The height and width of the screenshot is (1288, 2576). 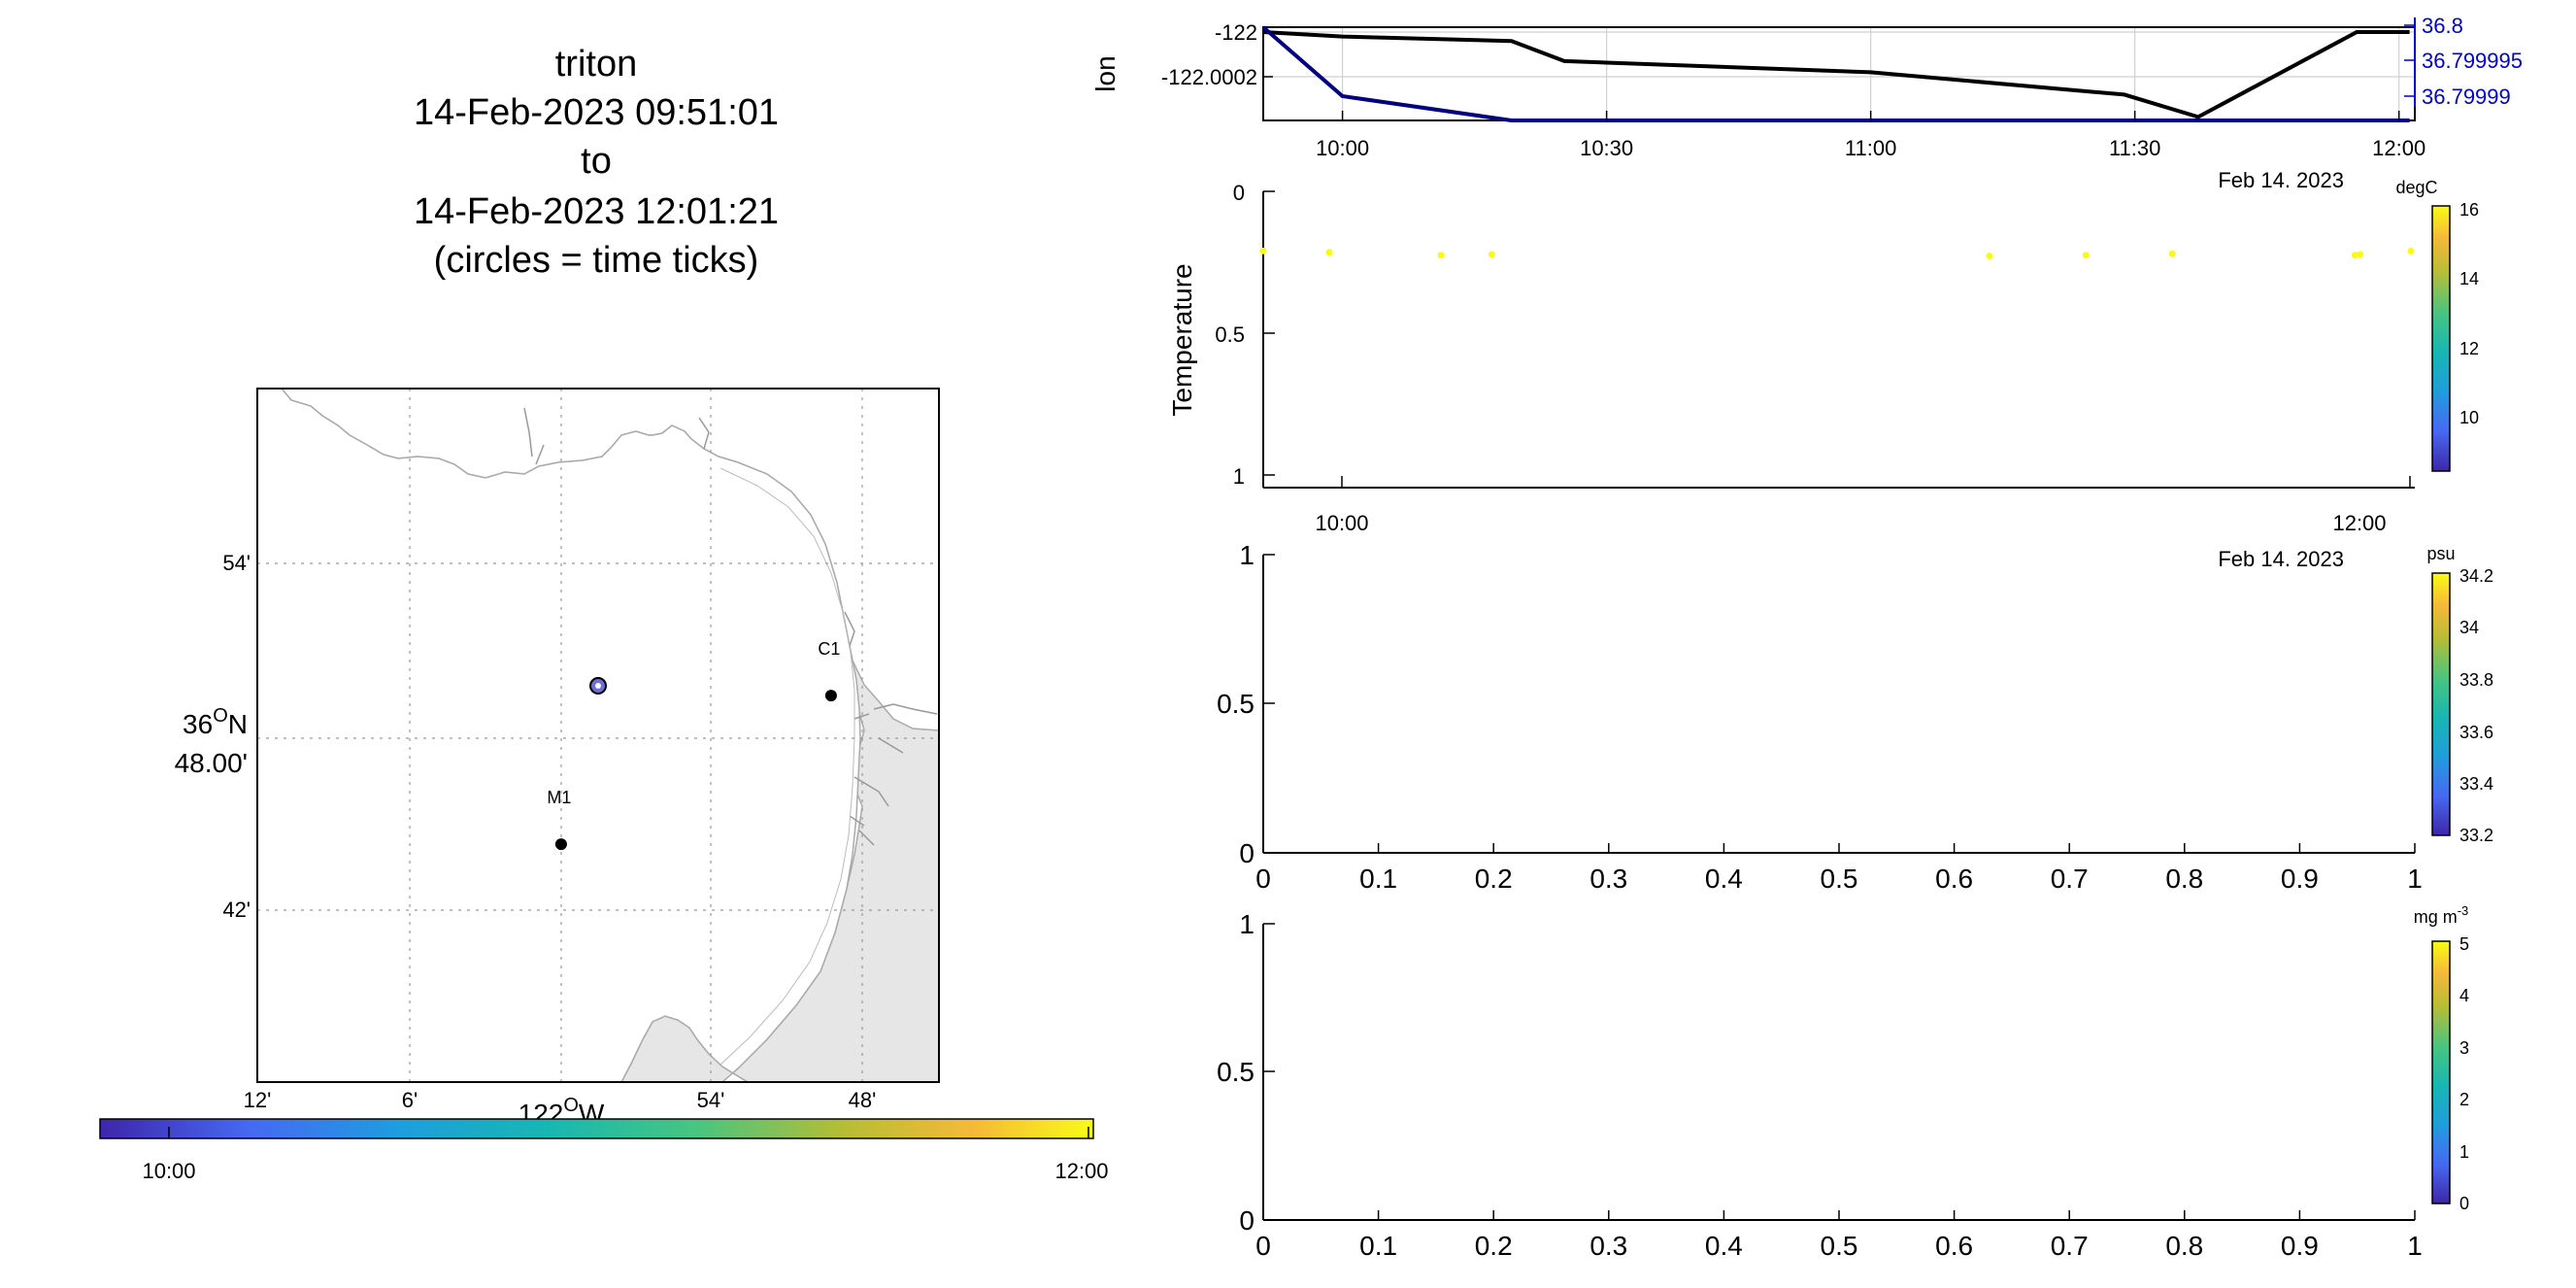 I want to click on panel4-xtick-label: 0.8, so click(x=2184, y=1246).